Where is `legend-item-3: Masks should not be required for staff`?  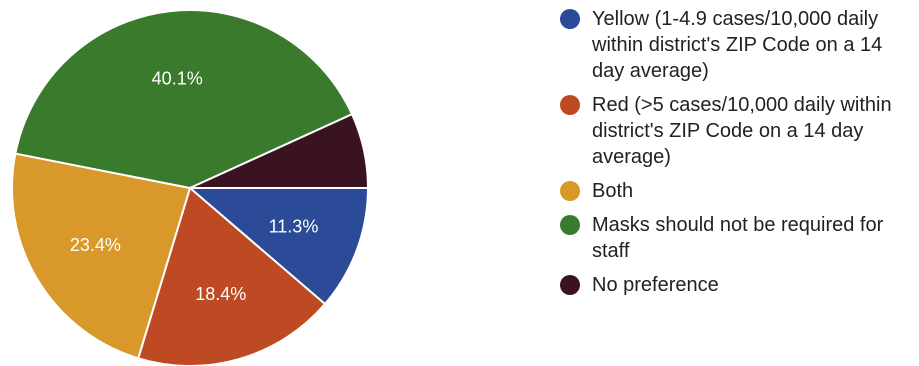
legend-item-3: Masks should not be required for staff is located at coordinates (737, 238).